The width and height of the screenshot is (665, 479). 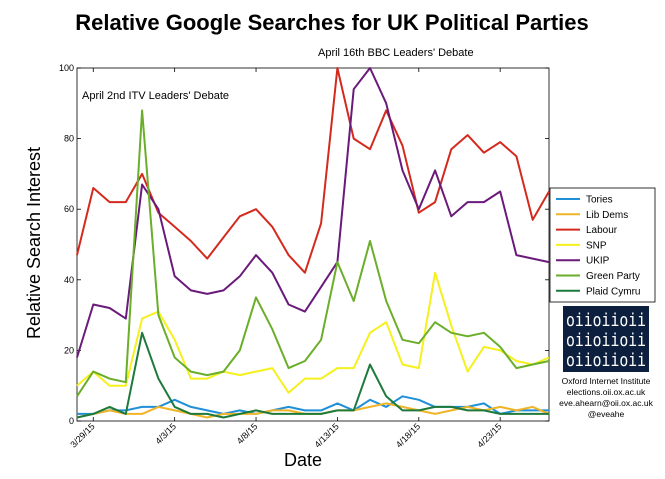 What do you see at coordinates (396, 53) in the screenshot?
I see `annotation-bbc-debate: April 16th BBC Leaders' Debate` at bounding box center [396, 53].